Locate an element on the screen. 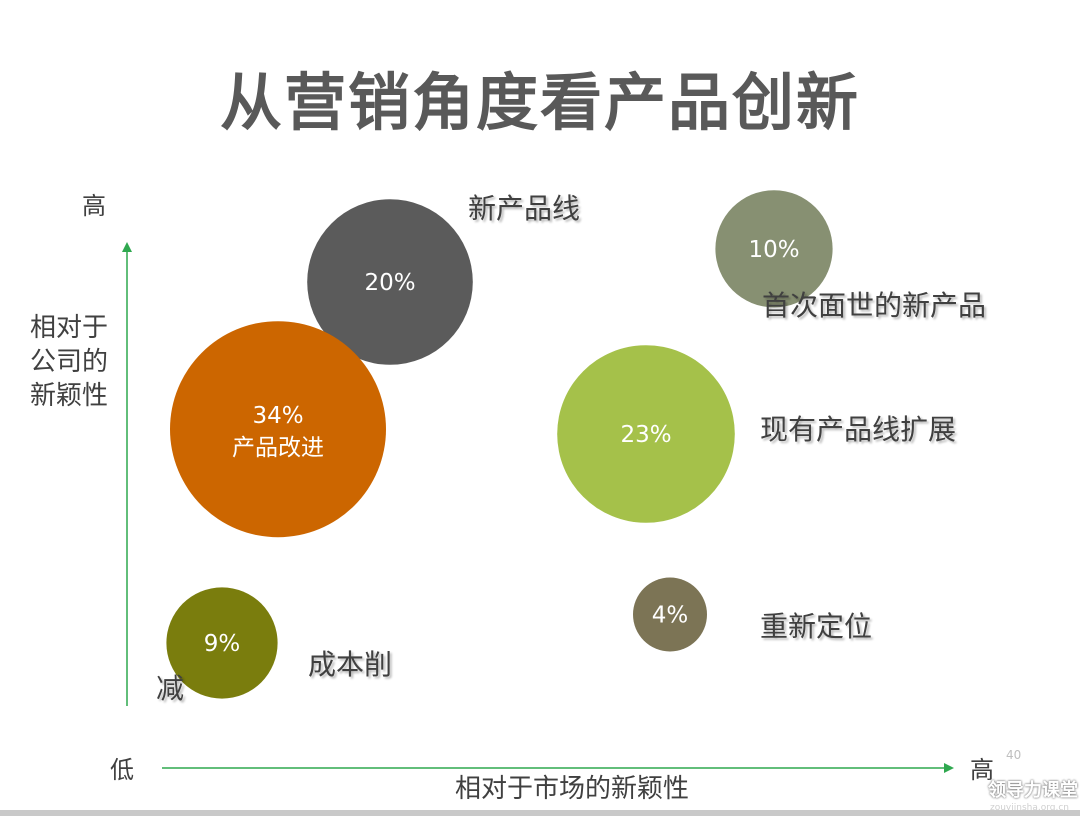  x-axis-high-label: 高 is located at coordinates (982, 770).